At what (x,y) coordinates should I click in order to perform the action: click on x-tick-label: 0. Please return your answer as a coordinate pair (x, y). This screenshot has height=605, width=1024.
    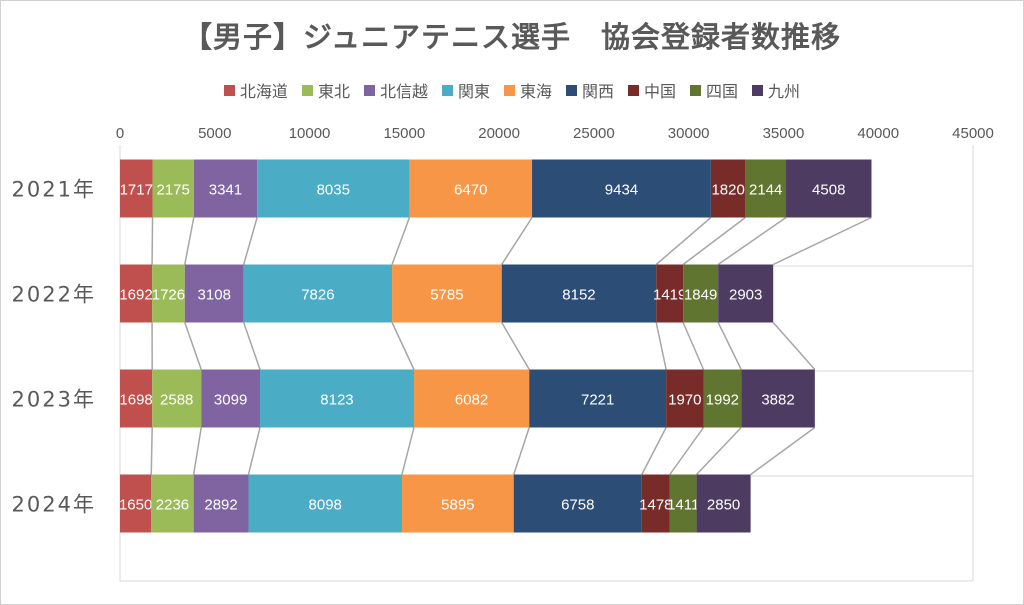
    Looking at the image, I should click on (120, 133).